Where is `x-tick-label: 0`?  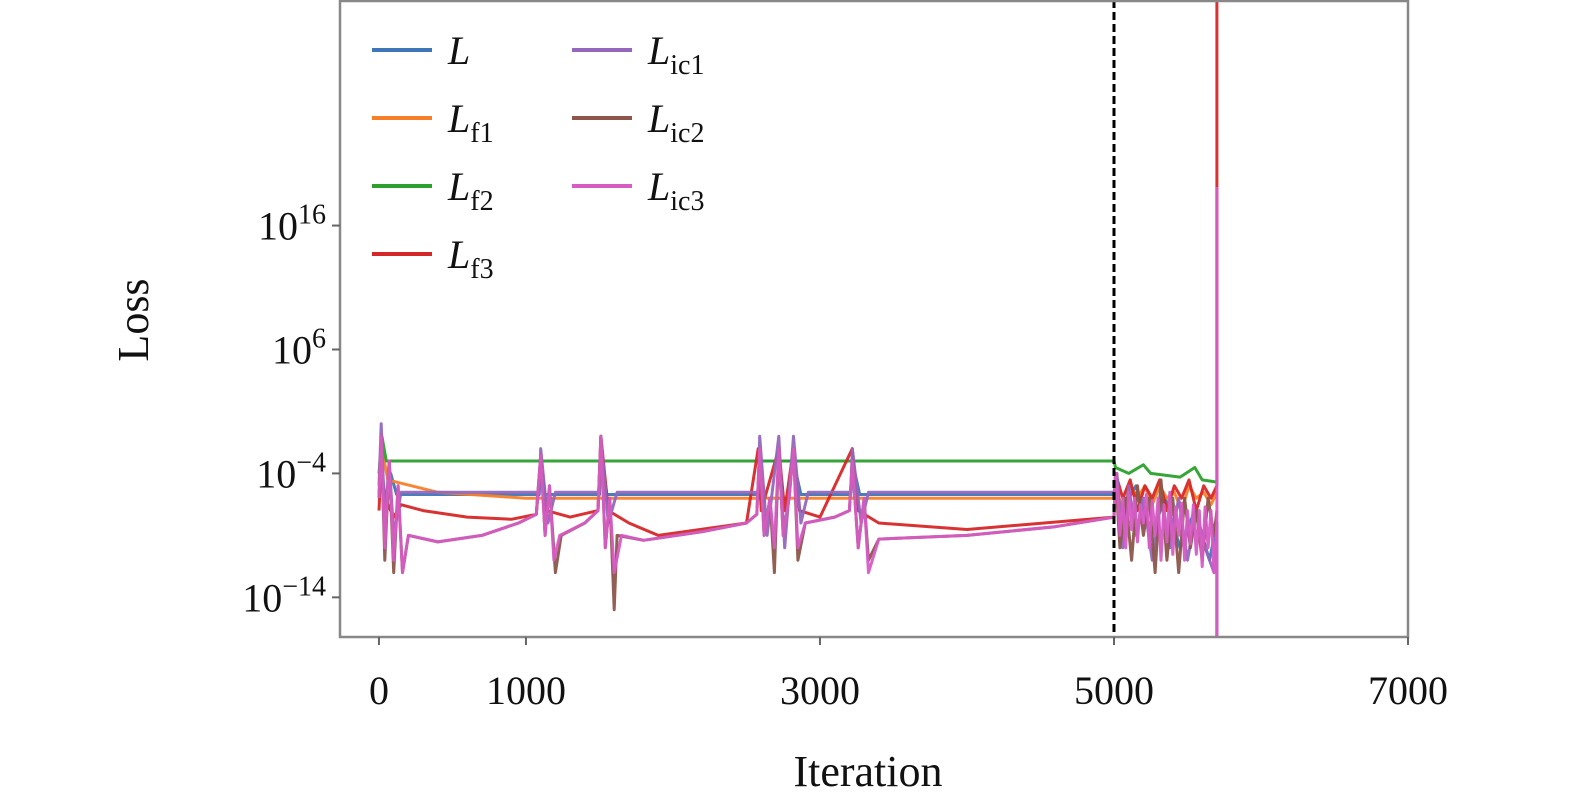 x-tick-label: 0 is located at coordinates (379, 690).